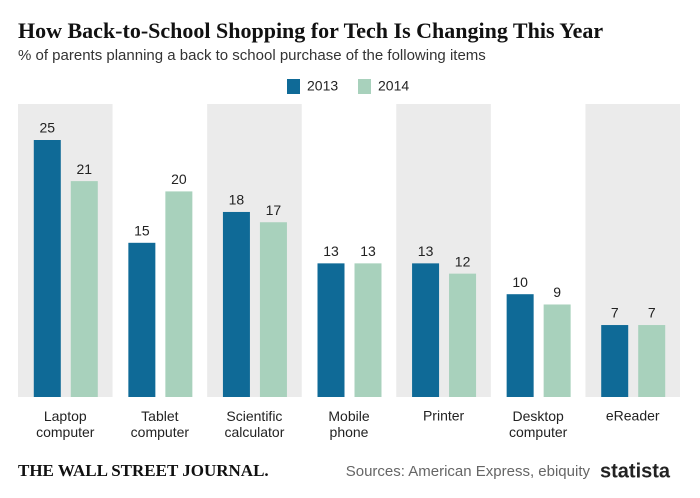 The image size is (700, 498). I want to click on x-tick-label: Printer, so click(444, 416).